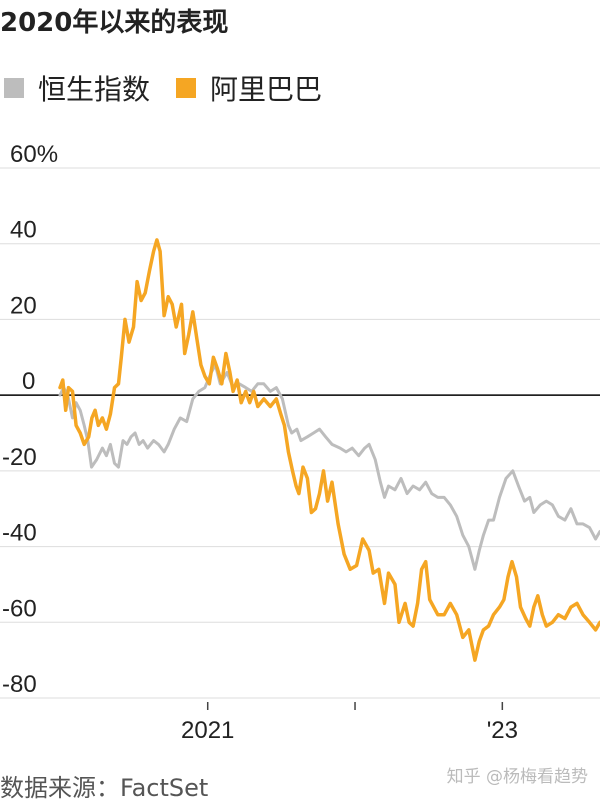 This screenshot has width=600, height=803. I want to click on legend-swatch-alibaba, so click(186, 88).